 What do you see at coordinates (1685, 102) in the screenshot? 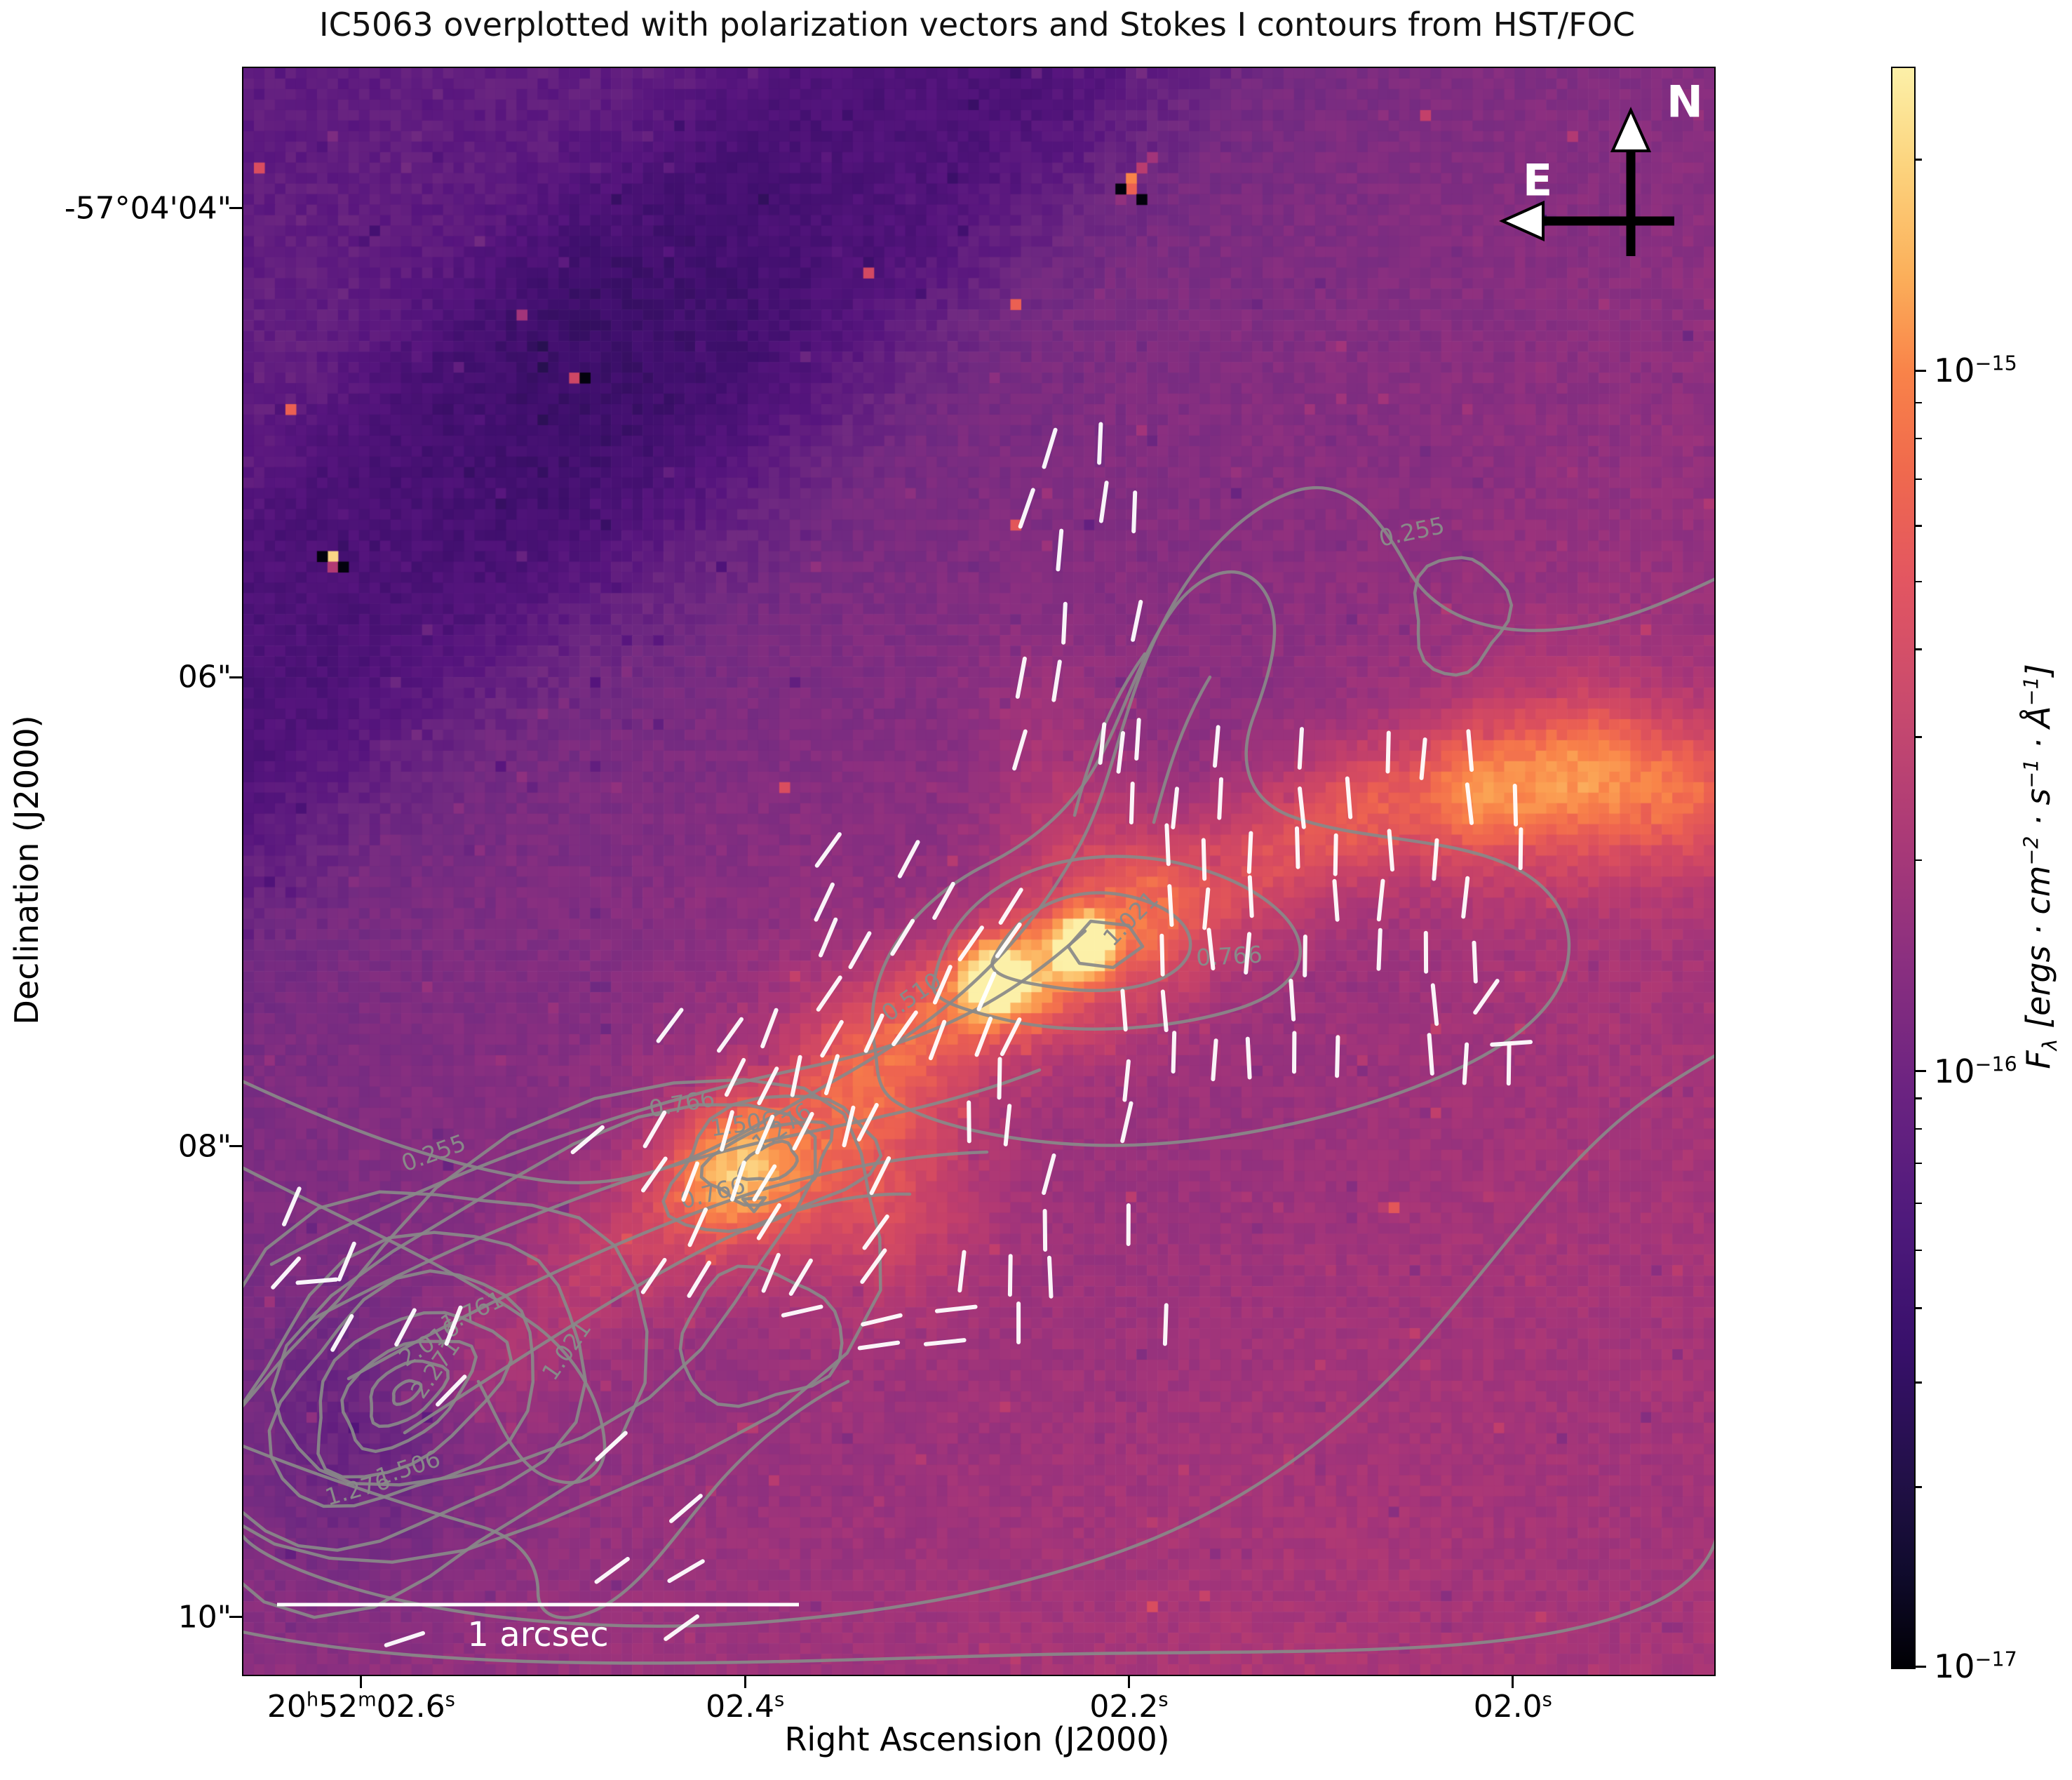
I see `compass-north-label: N` at bounding box center [1685, 102].